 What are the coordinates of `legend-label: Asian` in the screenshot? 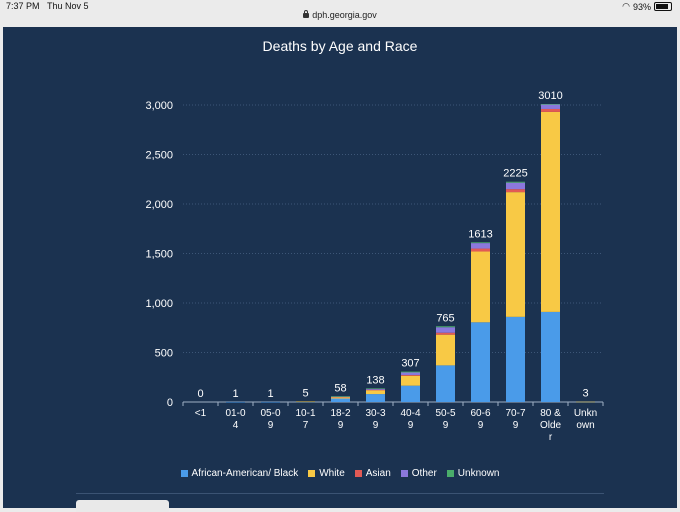 It's located at (378, 473).